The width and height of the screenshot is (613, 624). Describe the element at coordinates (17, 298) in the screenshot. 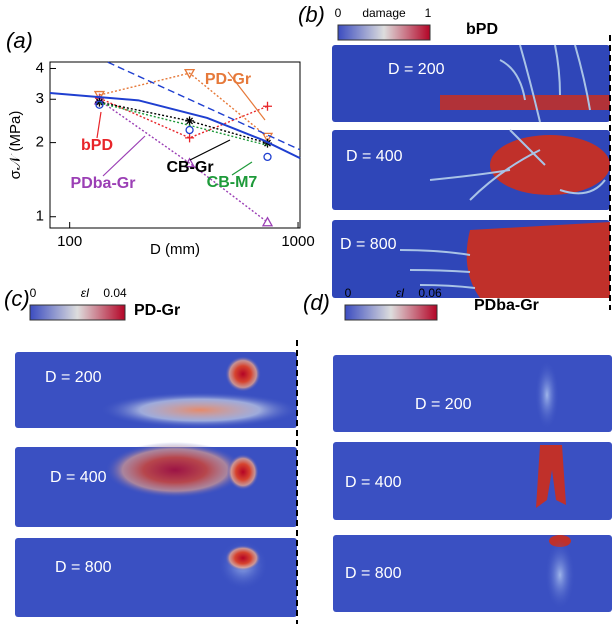

I see `panel-label: (c)` at that location.